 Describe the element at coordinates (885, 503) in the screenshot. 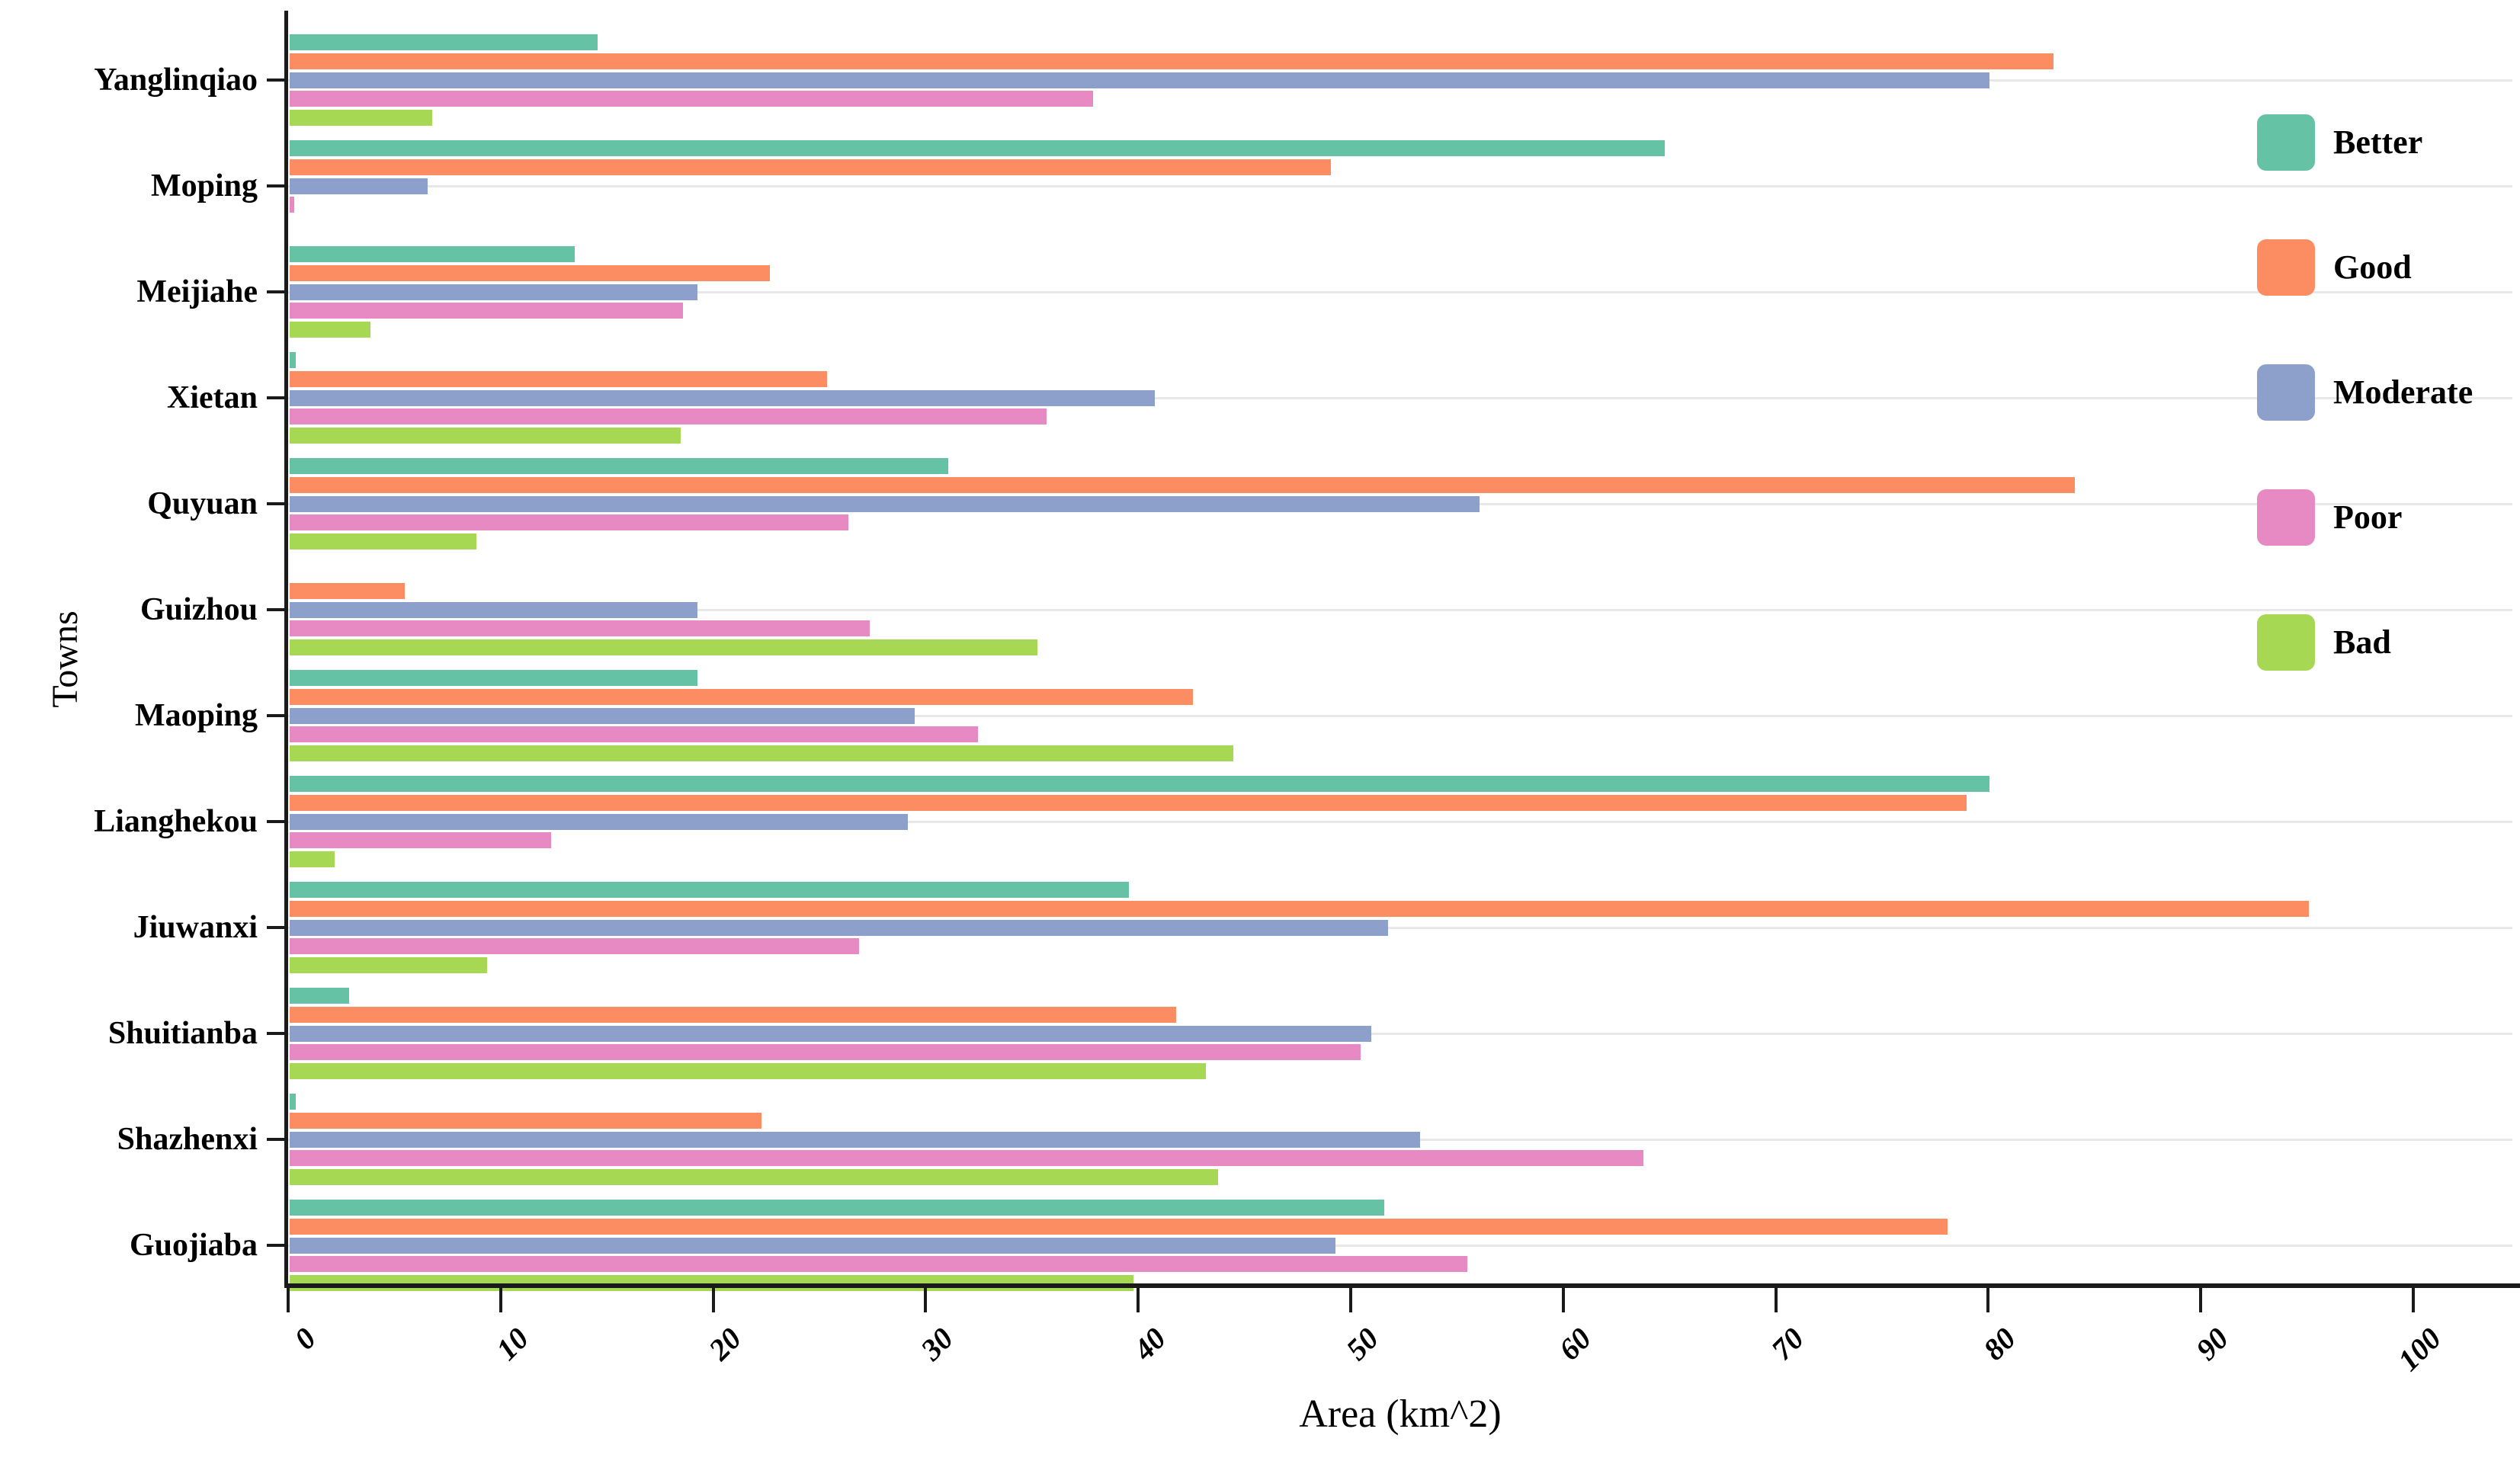

I see `bar-quyuan-moderate` at that location.